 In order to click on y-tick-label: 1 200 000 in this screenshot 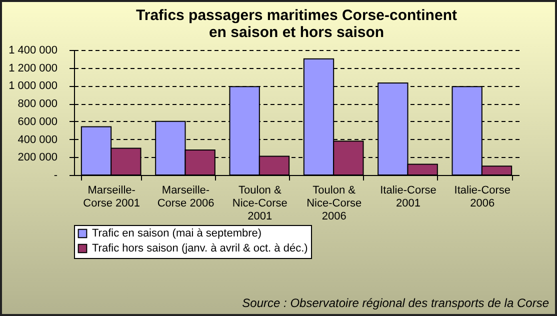, I will do `click(33, 68)`.